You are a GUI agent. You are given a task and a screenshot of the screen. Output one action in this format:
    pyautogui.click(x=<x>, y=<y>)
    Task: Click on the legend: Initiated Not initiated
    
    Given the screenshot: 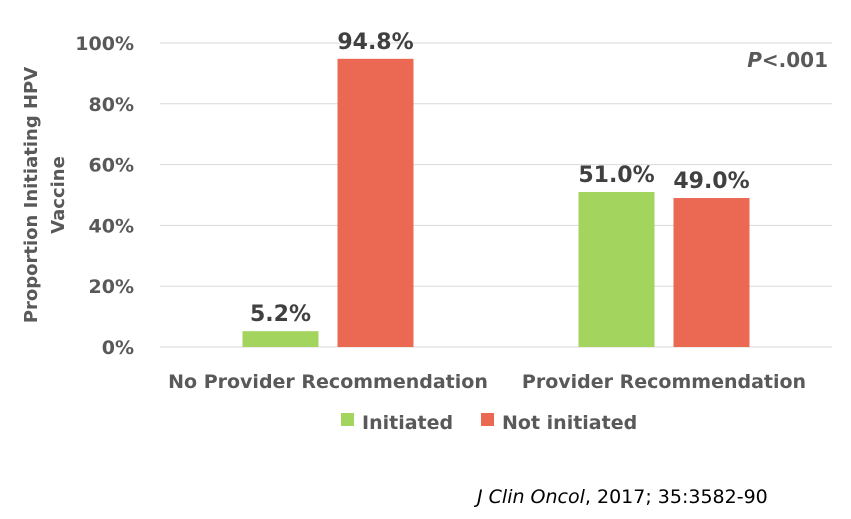 What is the action you would take?
    pyautogui.click(x=489, y=423)
    